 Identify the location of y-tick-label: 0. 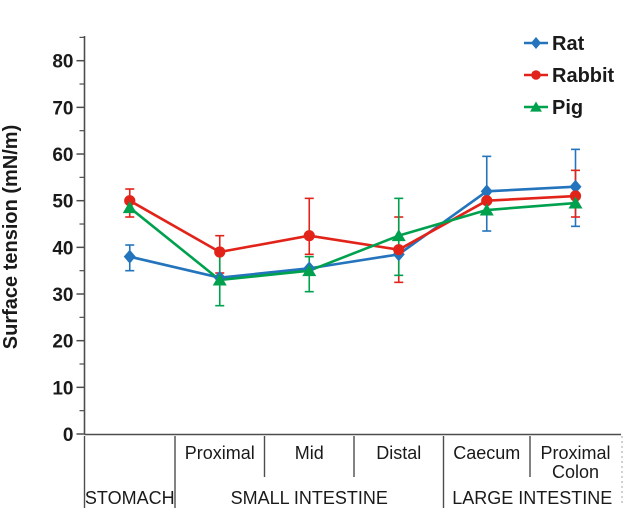
(68, 435).